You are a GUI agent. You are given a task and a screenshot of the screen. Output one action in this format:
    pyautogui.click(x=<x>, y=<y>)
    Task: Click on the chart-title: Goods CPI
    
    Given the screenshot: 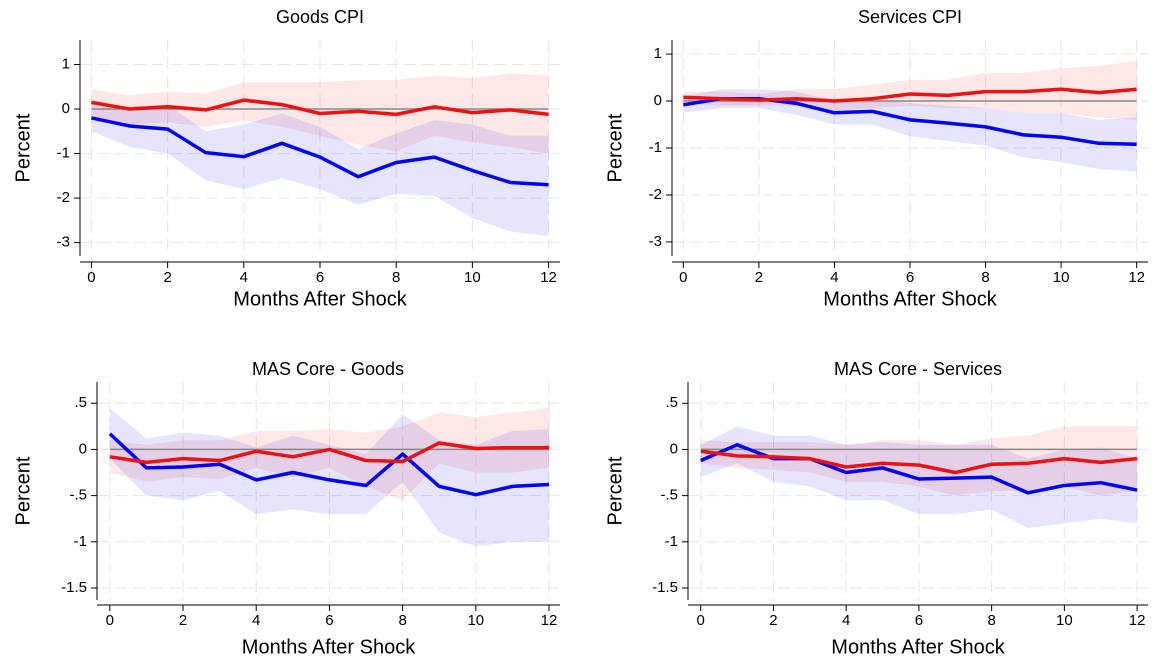 What is the action you would take?
    pyautogui.click(x=320, y=17)
    